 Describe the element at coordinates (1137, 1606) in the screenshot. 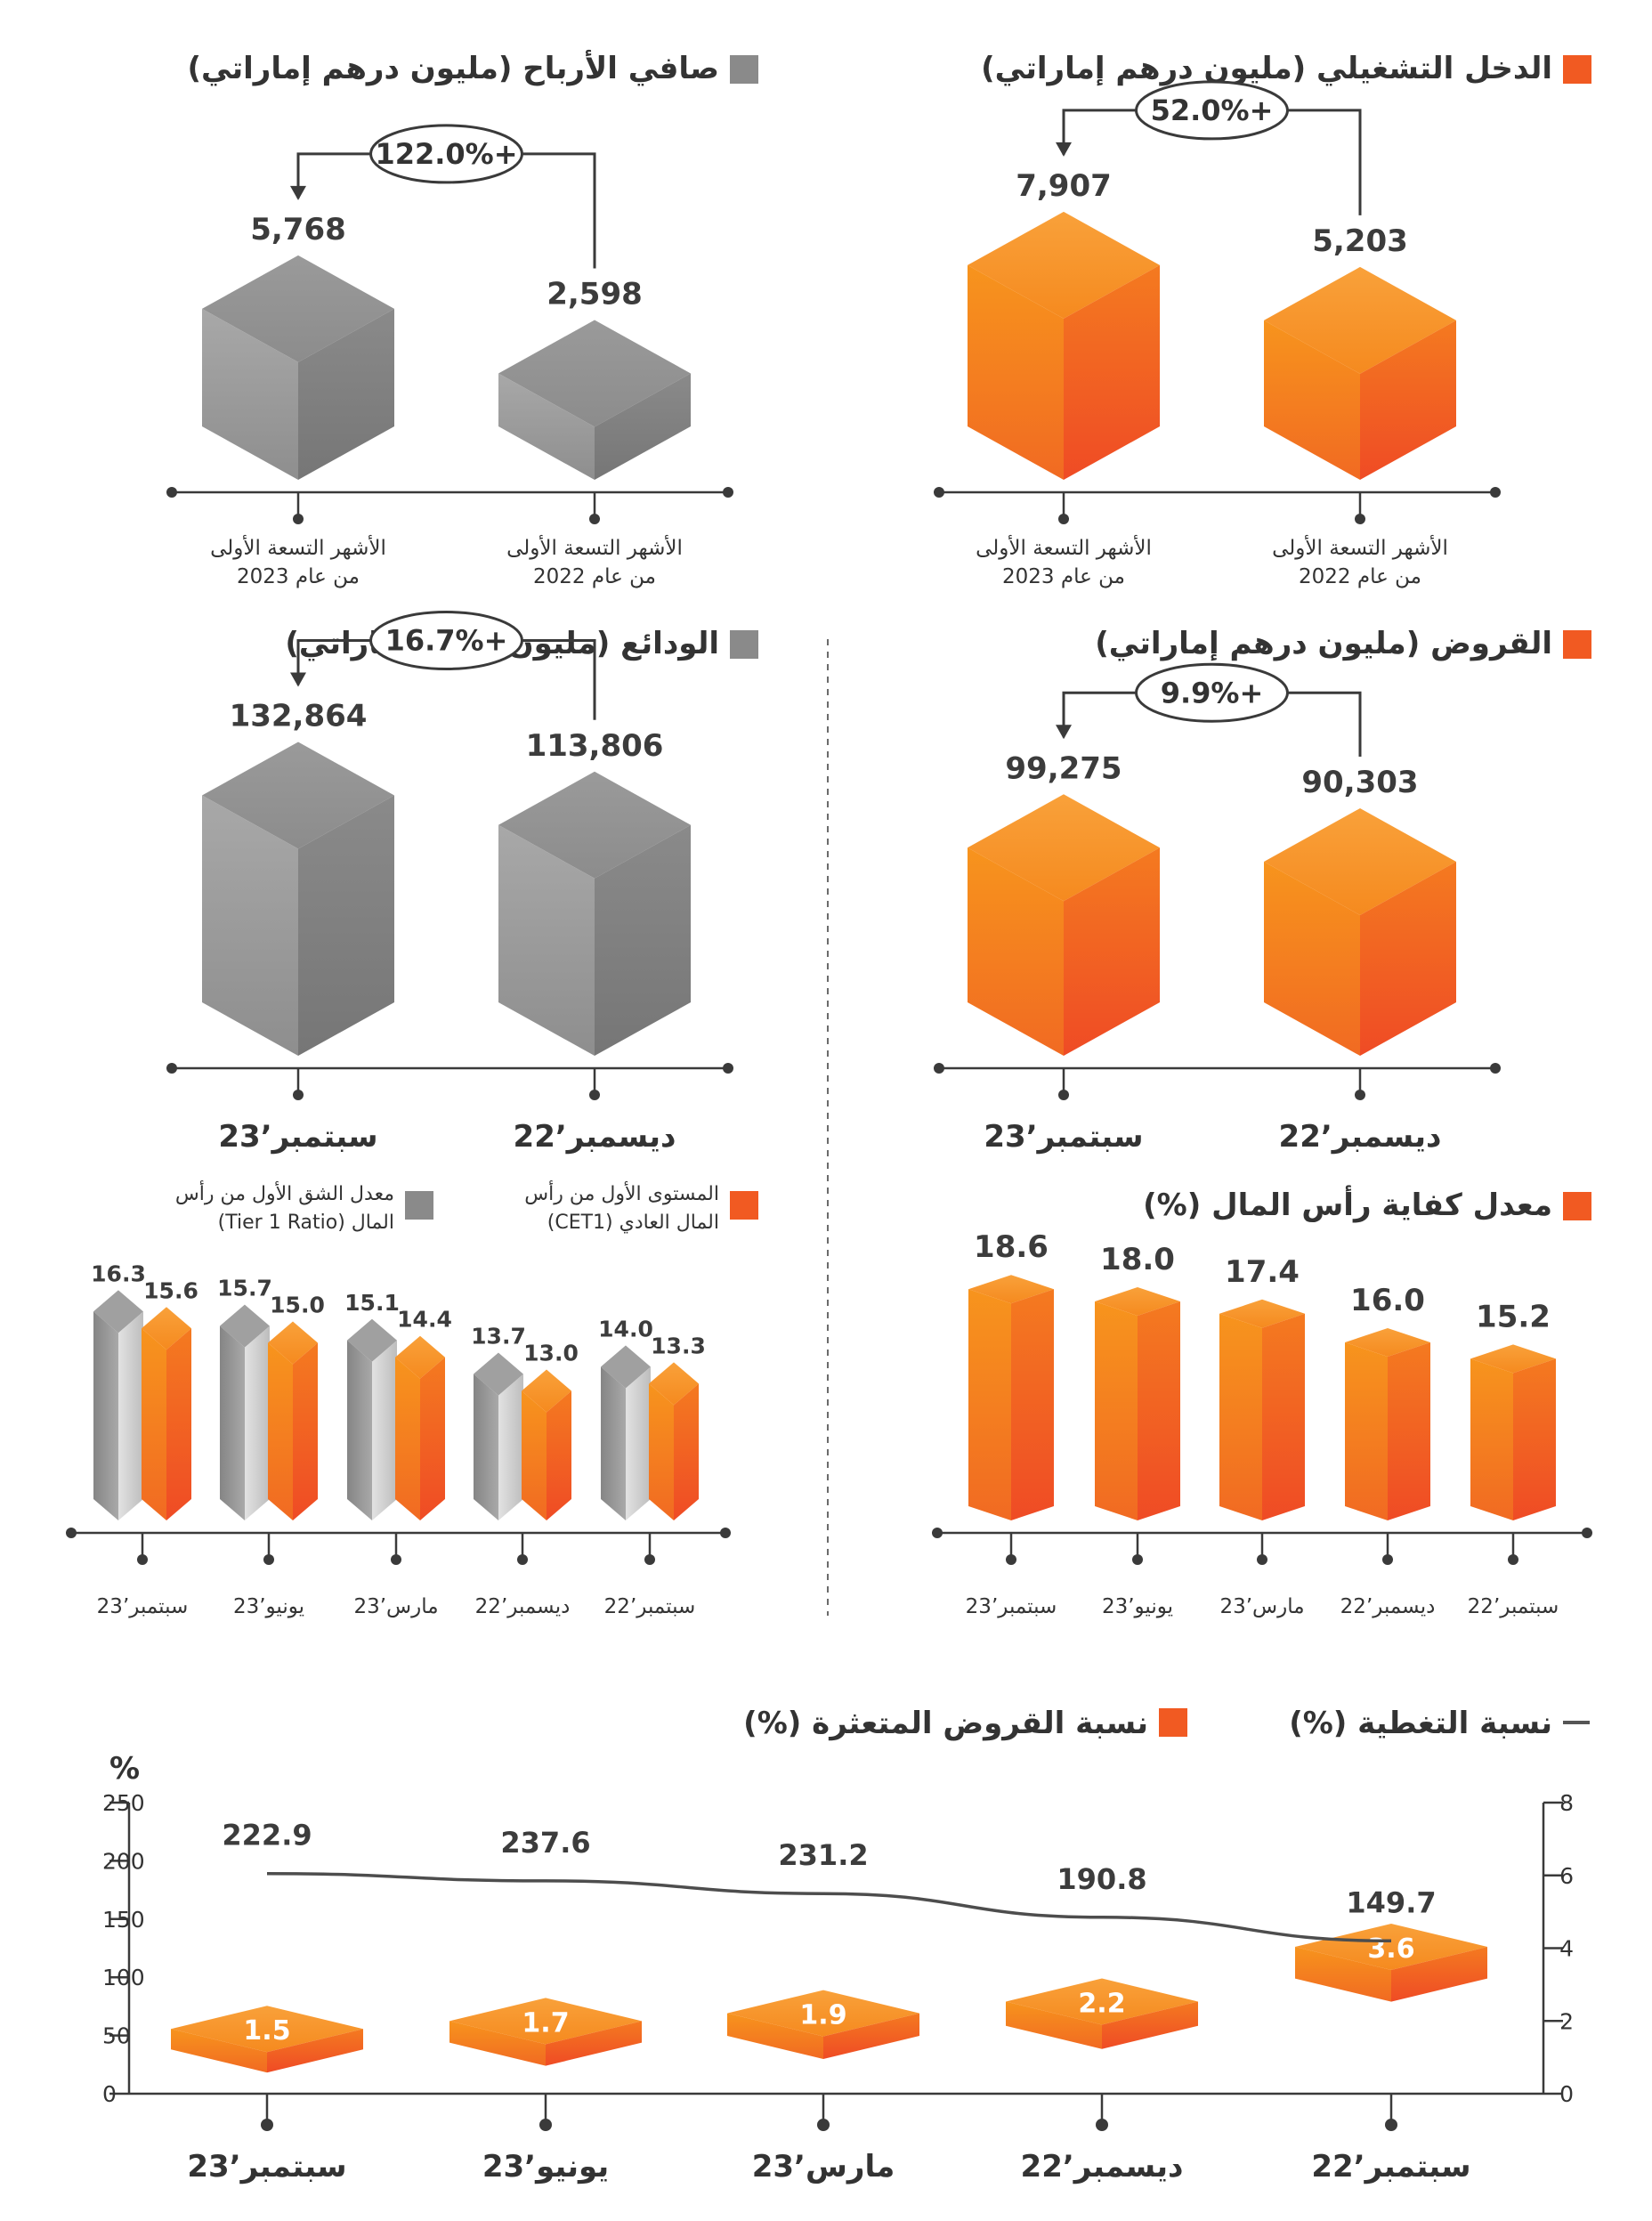

I see `capital-adequacy-category-1: يونيو’23` at that location.